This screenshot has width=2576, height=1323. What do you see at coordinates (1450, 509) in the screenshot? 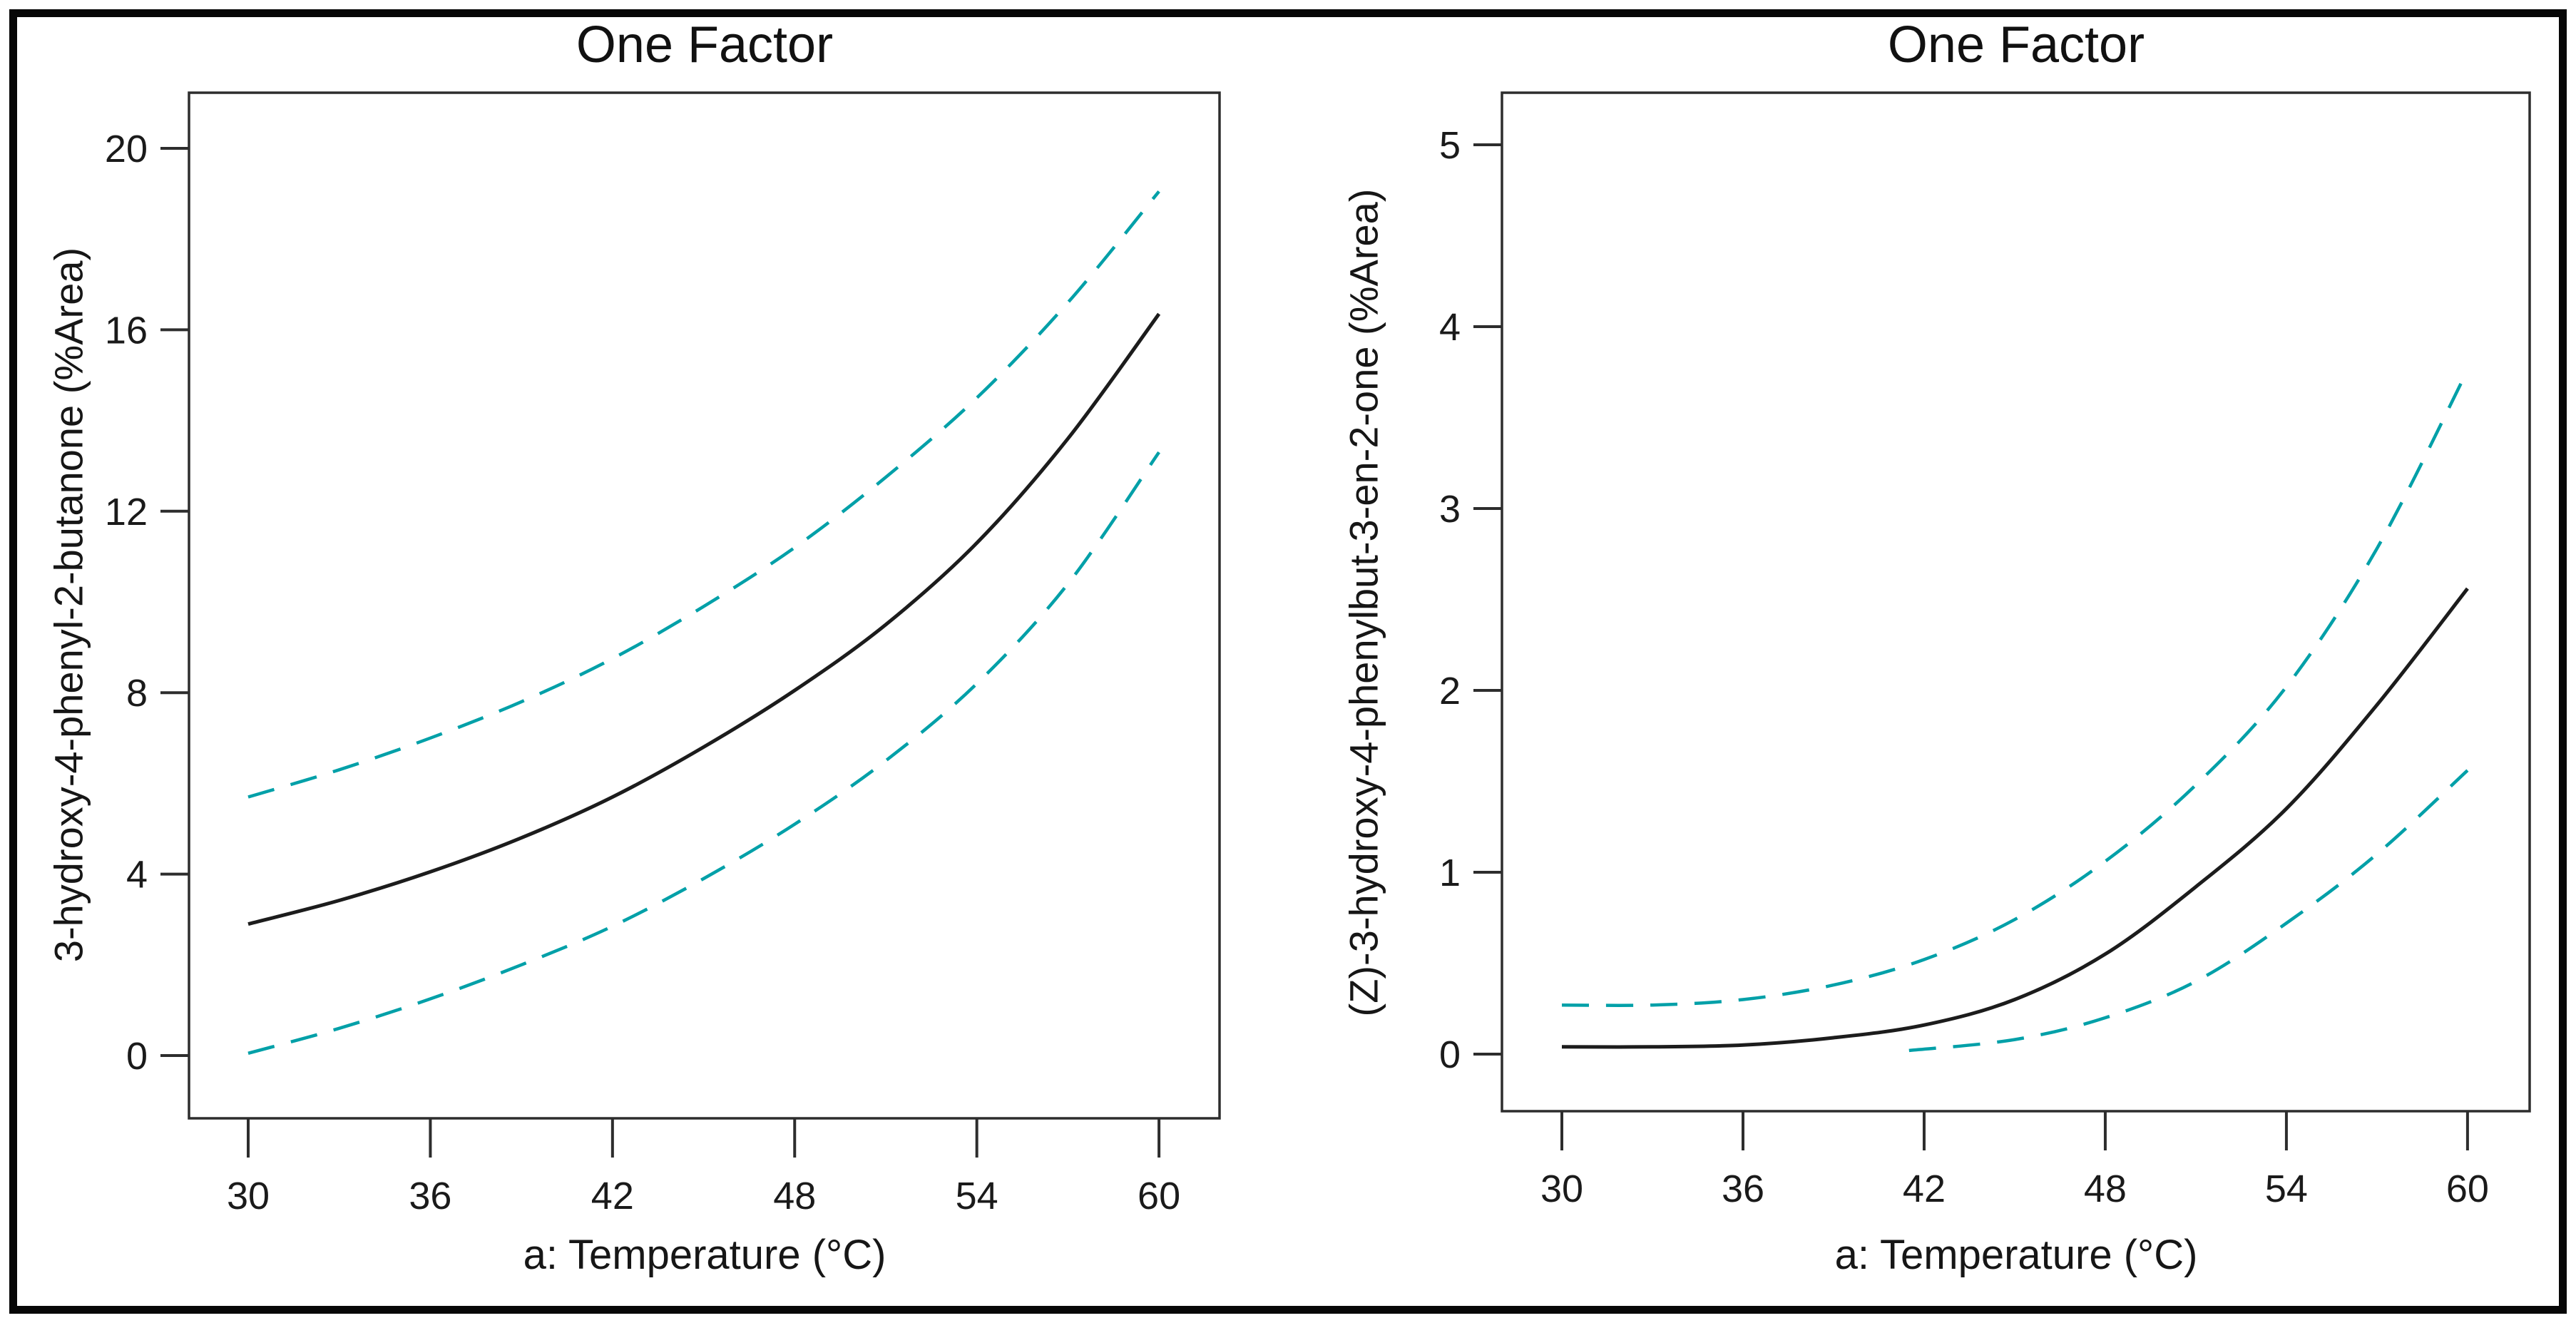
I see `y-tick-label: 3` at bounding box center [1450, 509].